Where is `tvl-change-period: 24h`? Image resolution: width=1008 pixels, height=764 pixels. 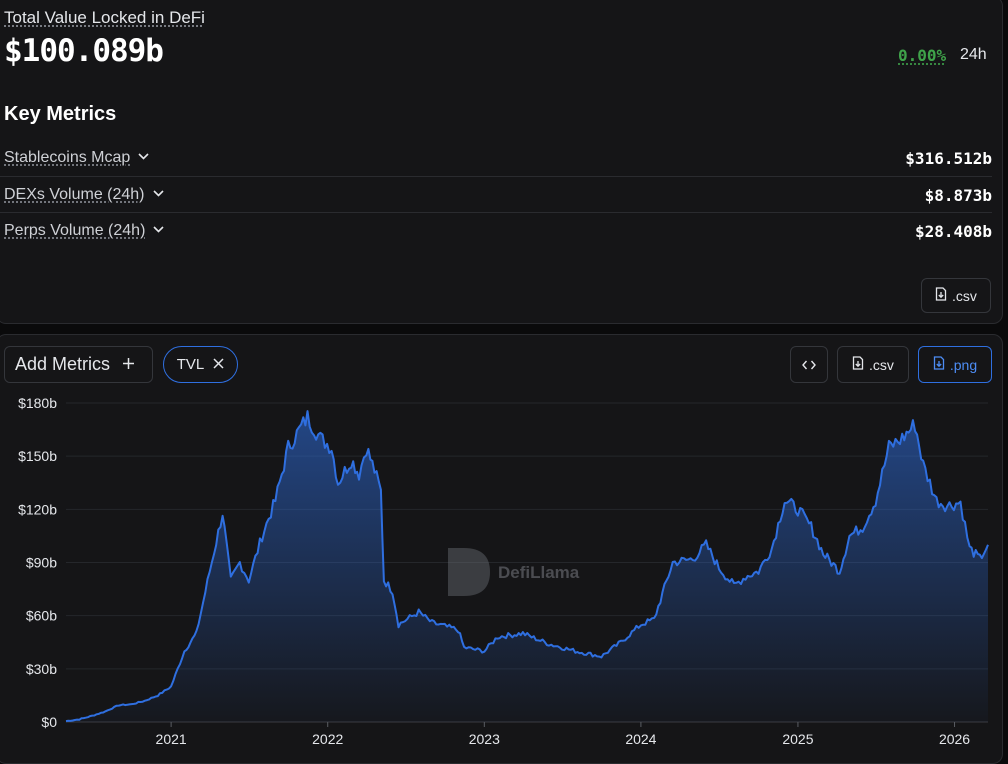
tvl-change-period: 24h is located at coordinates (973, 54).